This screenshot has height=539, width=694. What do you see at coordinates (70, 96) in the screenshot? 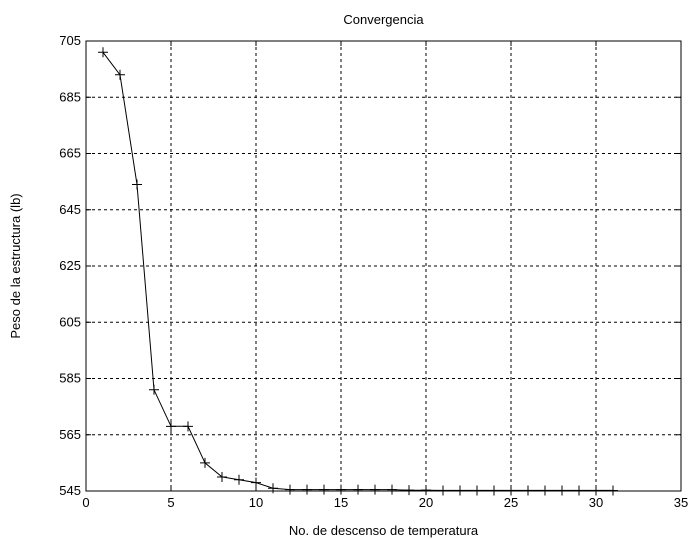
I see `y-tick-label: 685` at bounding box center [70, 96].